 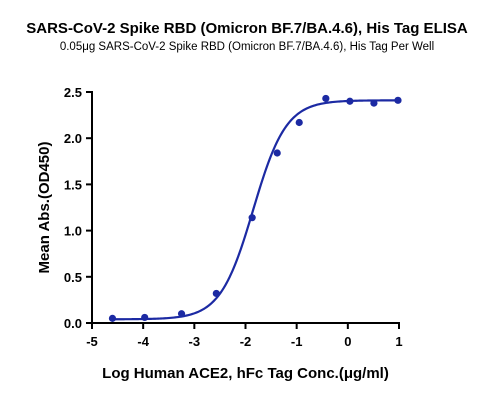 What do you see at coordinates (73, 277) in the screenshot?
I see `y-tick-label: 0.5` at bounding box center [73, 277].